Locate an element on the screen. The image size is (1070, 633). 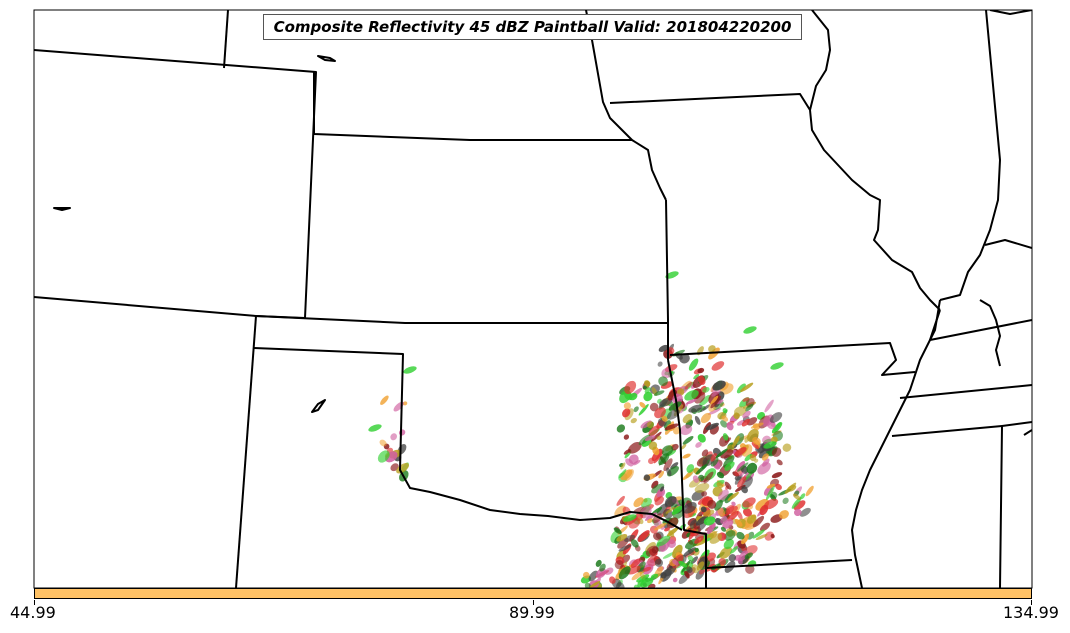
border-kentucky is located at coordinates (980, 325).